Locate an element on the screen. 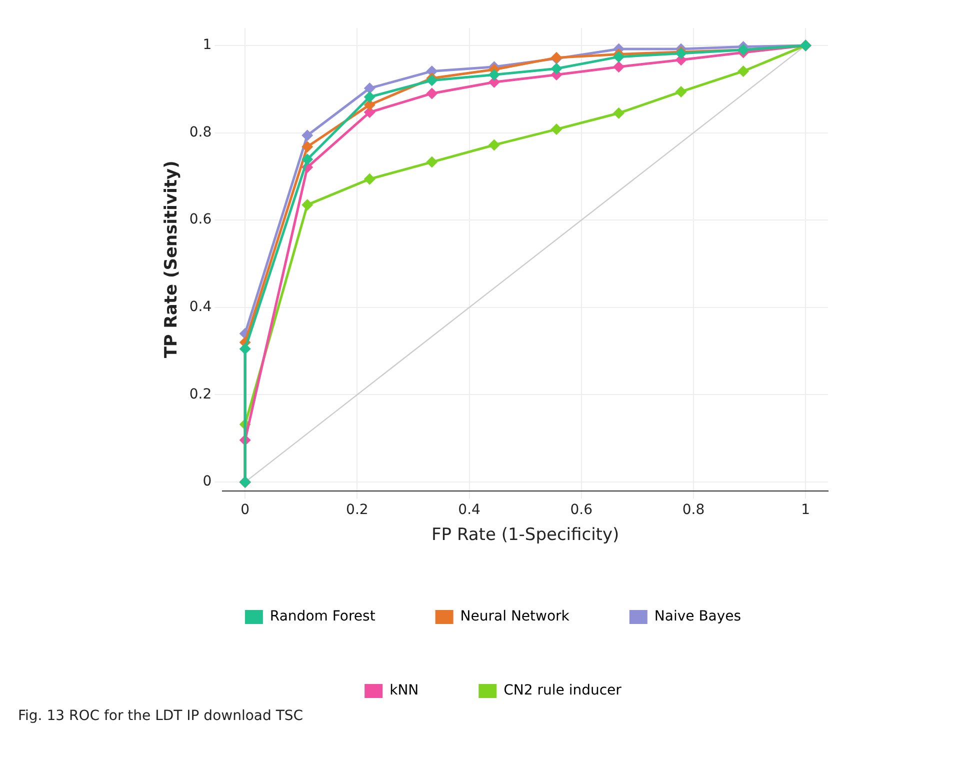  y-tick-label: 0.8 is located at coordinates (200, 132).